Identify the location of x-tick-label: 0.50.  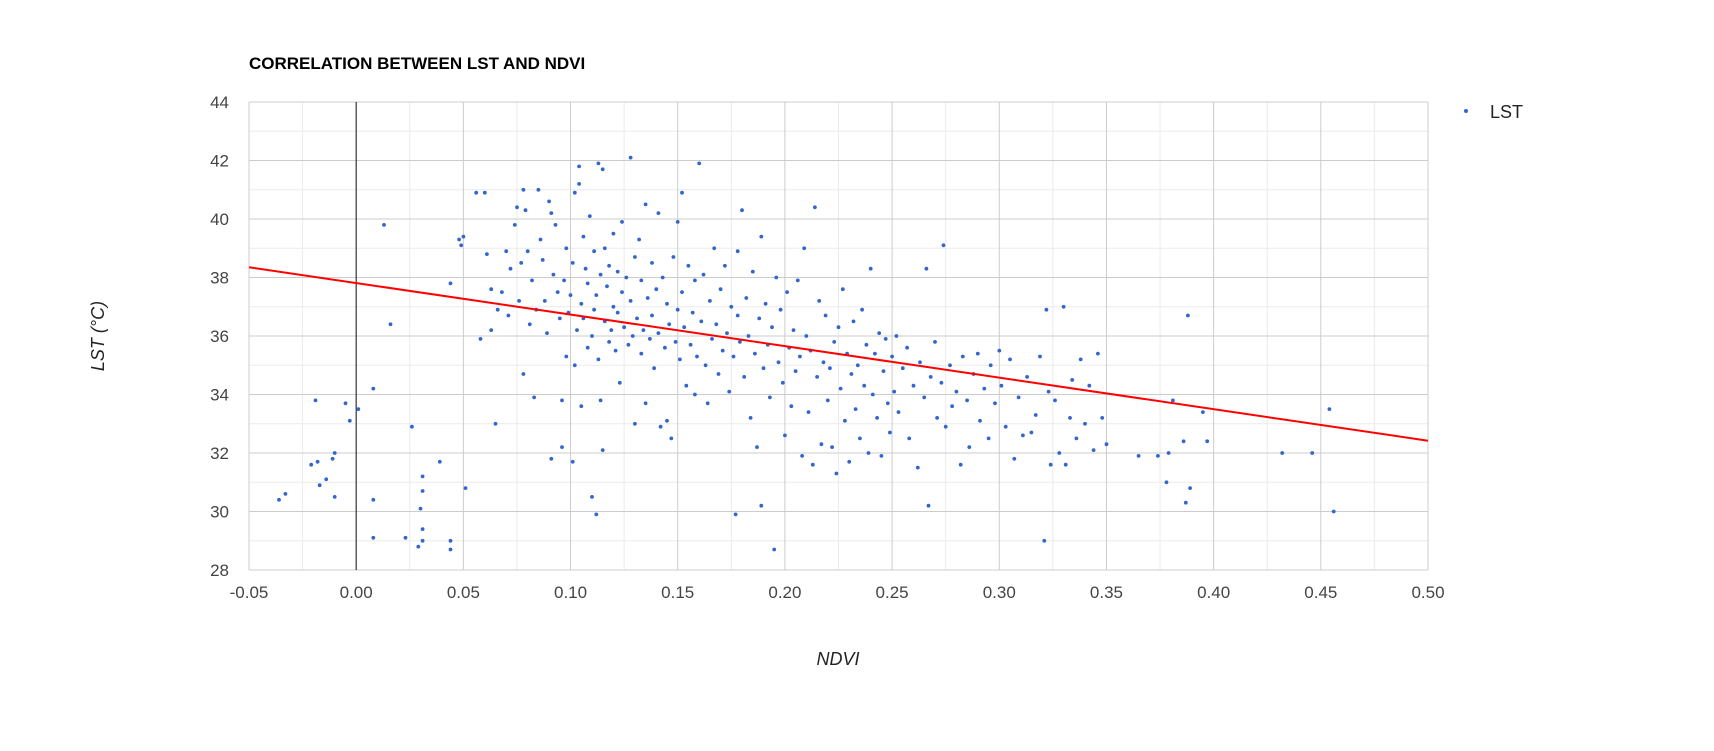
(1427, 592).